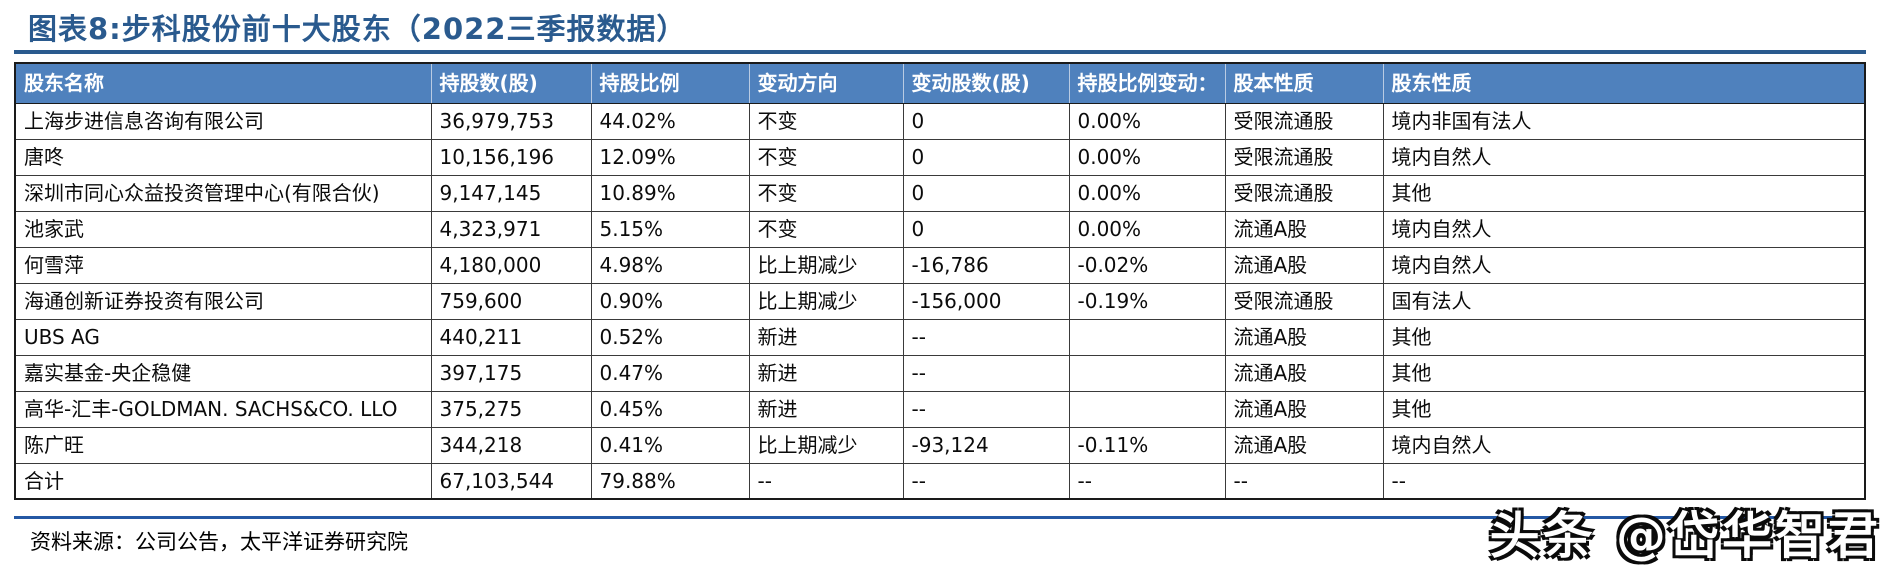 This screenshot has width=1895, height=576. I want to click on table-cell: 唐咚, so click(223, 157).